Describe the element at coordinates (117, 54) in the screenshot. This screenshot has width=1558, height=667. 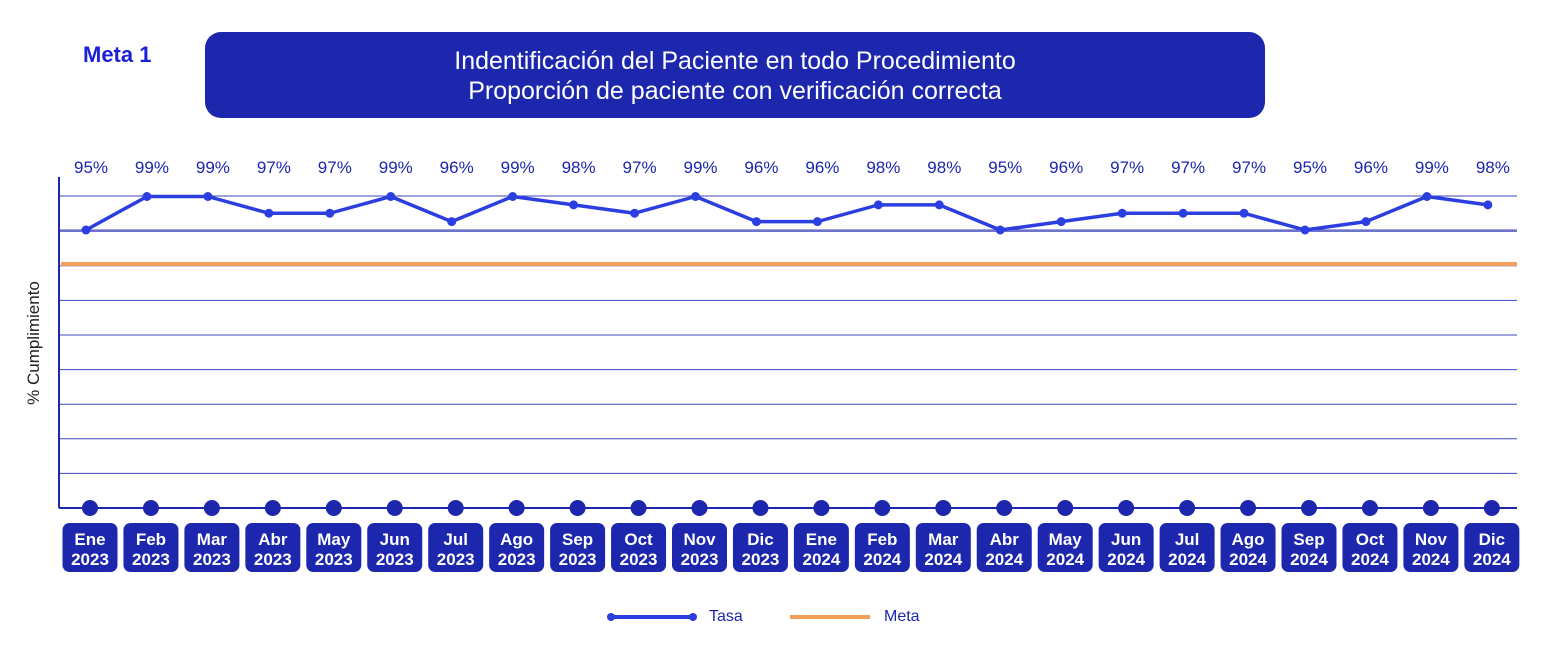
I see `goal-label: Meta 1` at that location.